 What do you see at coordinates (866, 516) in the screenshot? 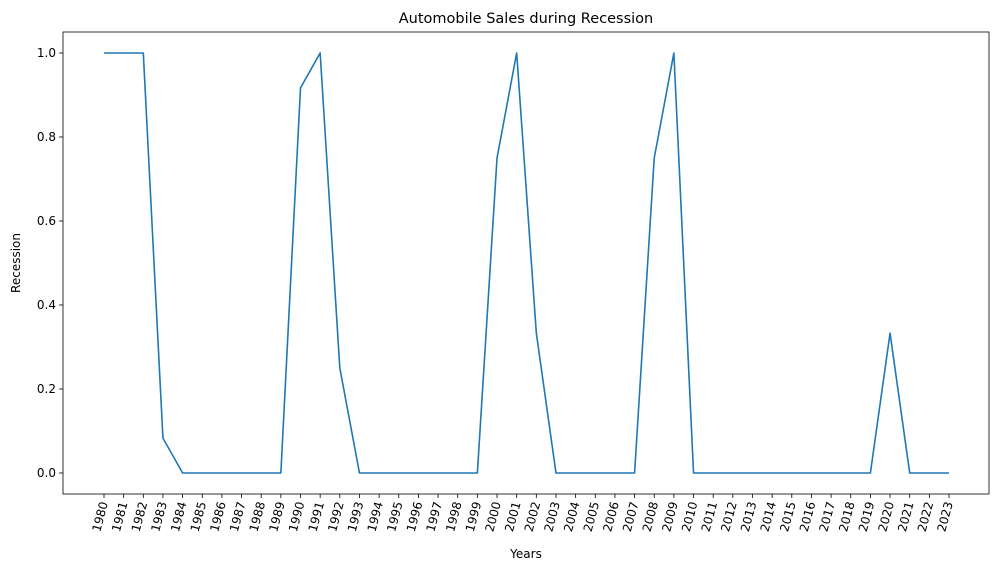
I see `x-tick-label: 2019` at bounding box center [866, 516].